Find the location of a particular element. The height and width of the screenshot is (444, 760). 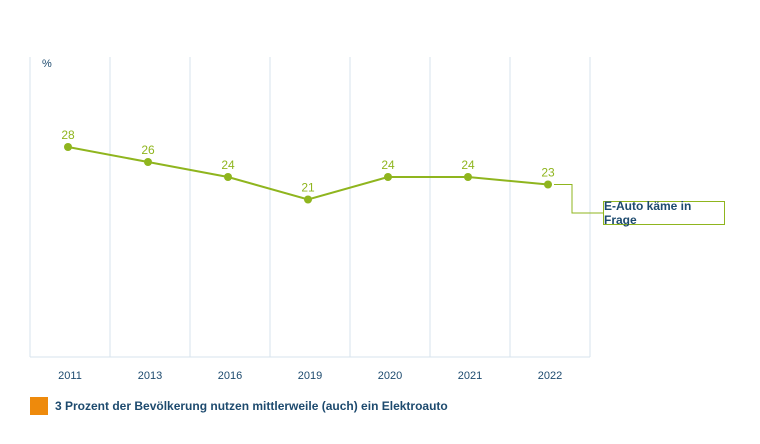

series-label-connector is located at coordinates (578, 199).